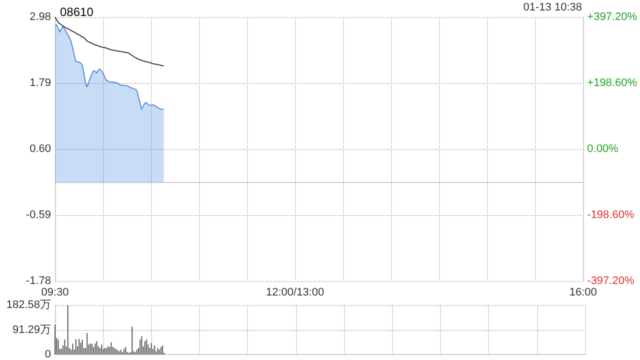  What do you see at coordinates (40, 17) in the screenshot?
I see `y-tick-label: 2.98` at bounding box center [40, 17].